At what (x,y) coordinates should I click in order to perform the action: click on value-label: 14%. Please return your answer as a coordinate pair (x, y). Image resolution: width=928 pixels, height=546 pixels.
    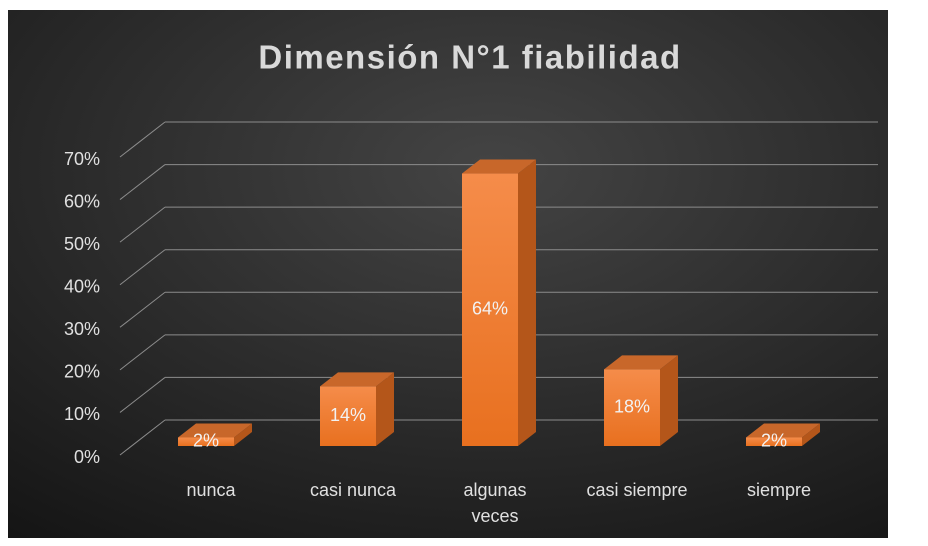
    Looking at the image, I should click on (348, 415).